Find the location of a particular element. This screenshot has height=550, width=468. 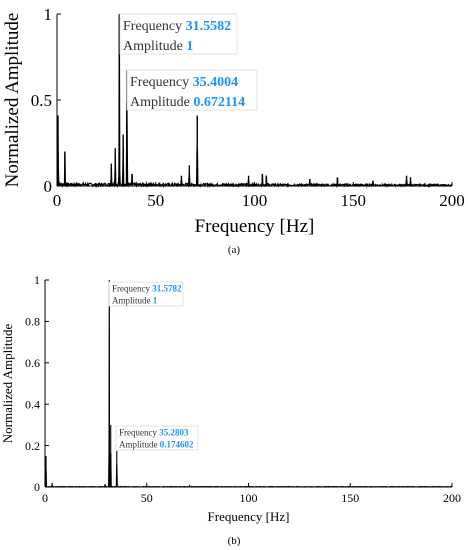

datatip-frequency-value: 31.5582 is located at coordinates (209, 26).